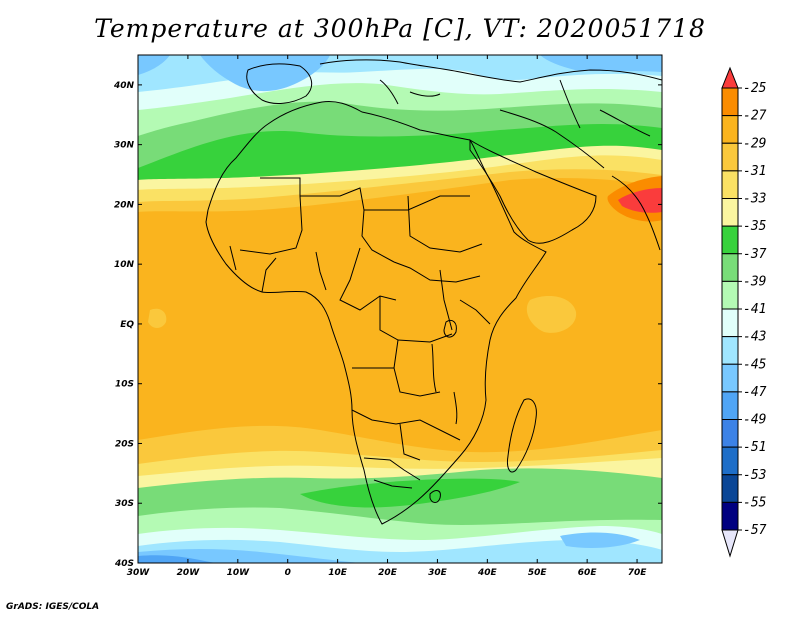 The height and width of the screenshot is (618, 800). What do you see at coordinates (754, 171) in the screenshot?
I see `colorbar-label: -31` at bounding box center [754, 171].